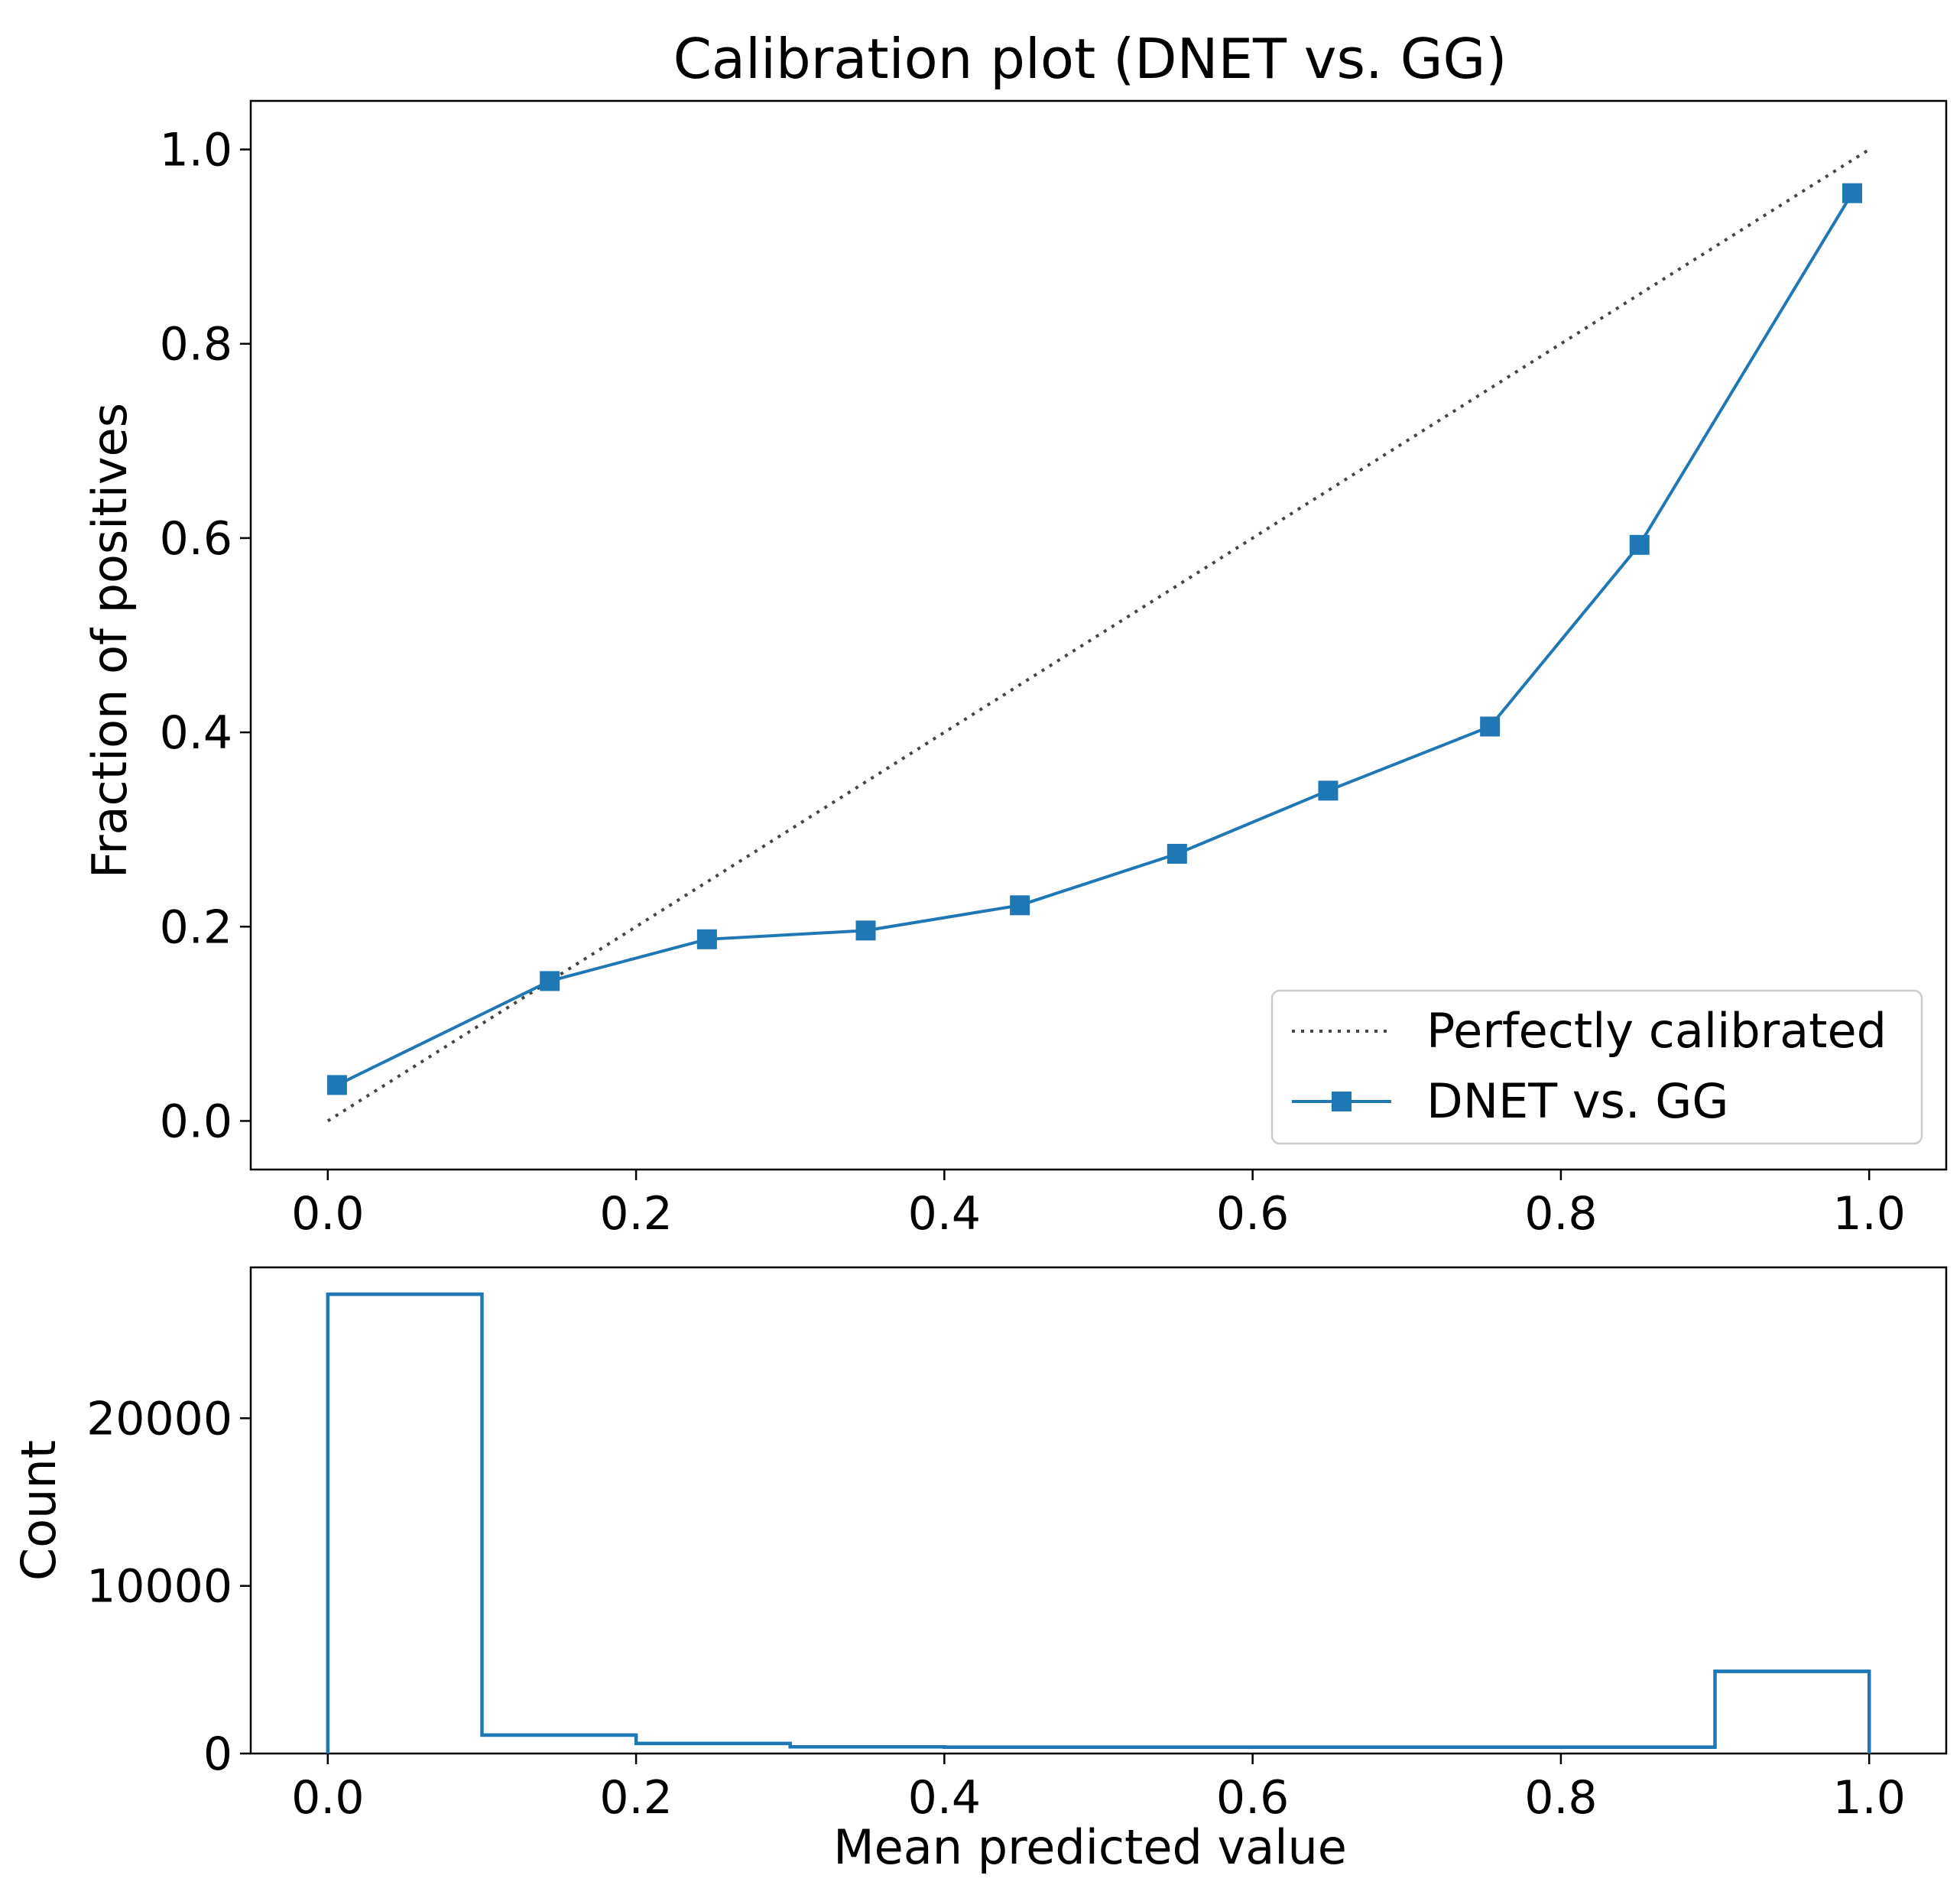  I want to click on calibration-y-axis: 0.0 0.2 0.4 0.6 0.8 1.0, so click(205, 636).